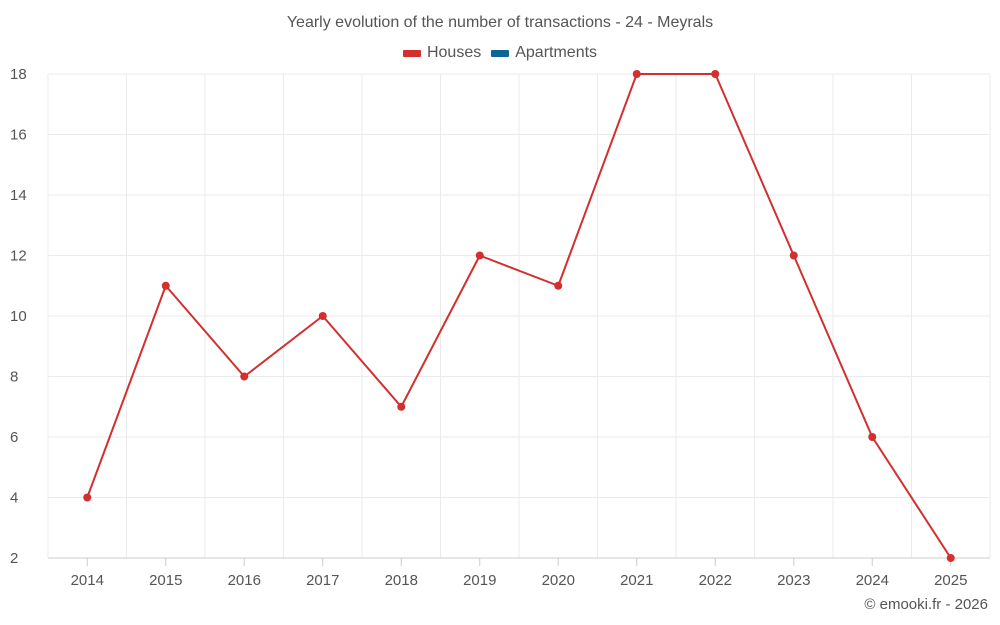  I want to click on x-tick-label: 2021, so click(636, 580).